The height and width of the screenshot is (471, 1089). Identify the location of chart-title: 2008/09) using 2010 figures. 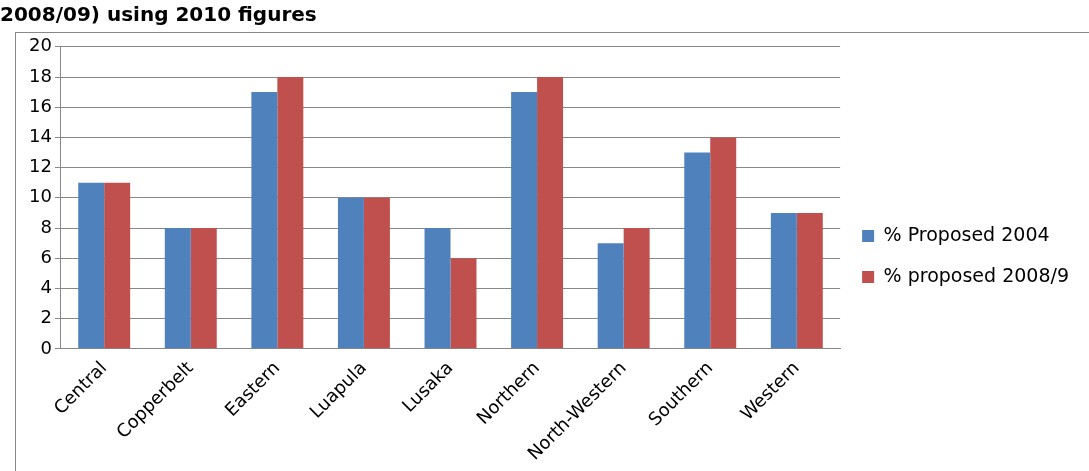
(158, 14).